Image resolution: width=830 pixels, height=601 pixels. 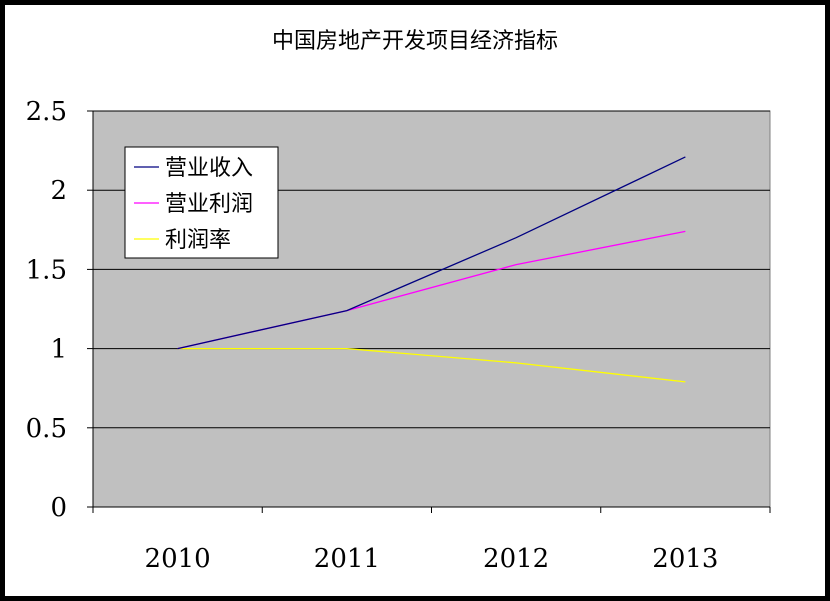 I want to click on y-tick-label: 2.5, so click(x=46, y=112).